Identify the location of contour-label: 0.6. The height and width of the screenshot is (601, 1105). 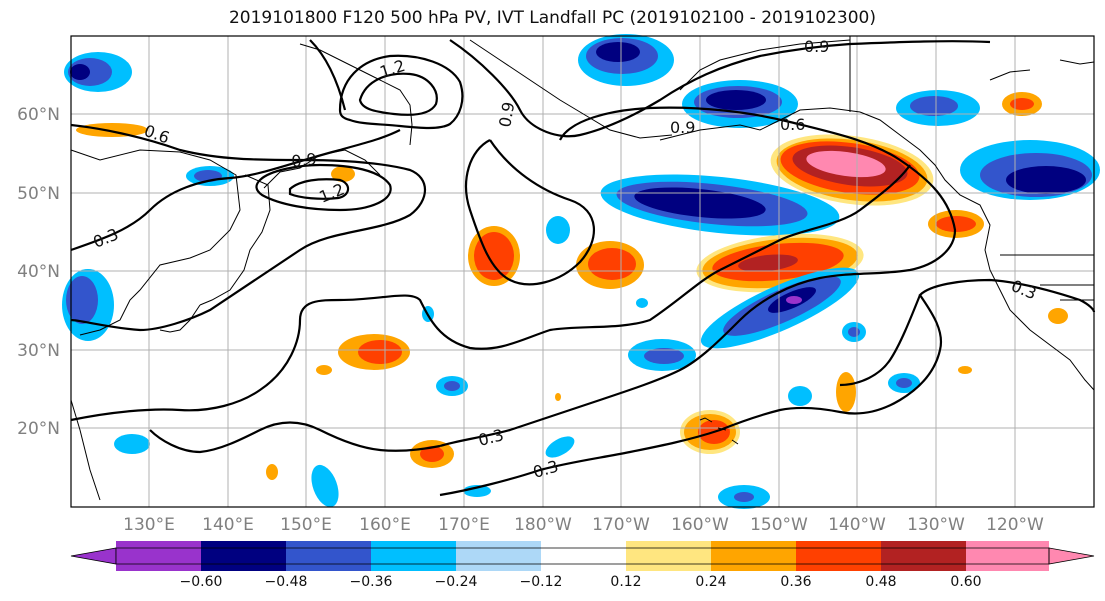
(792, 124).